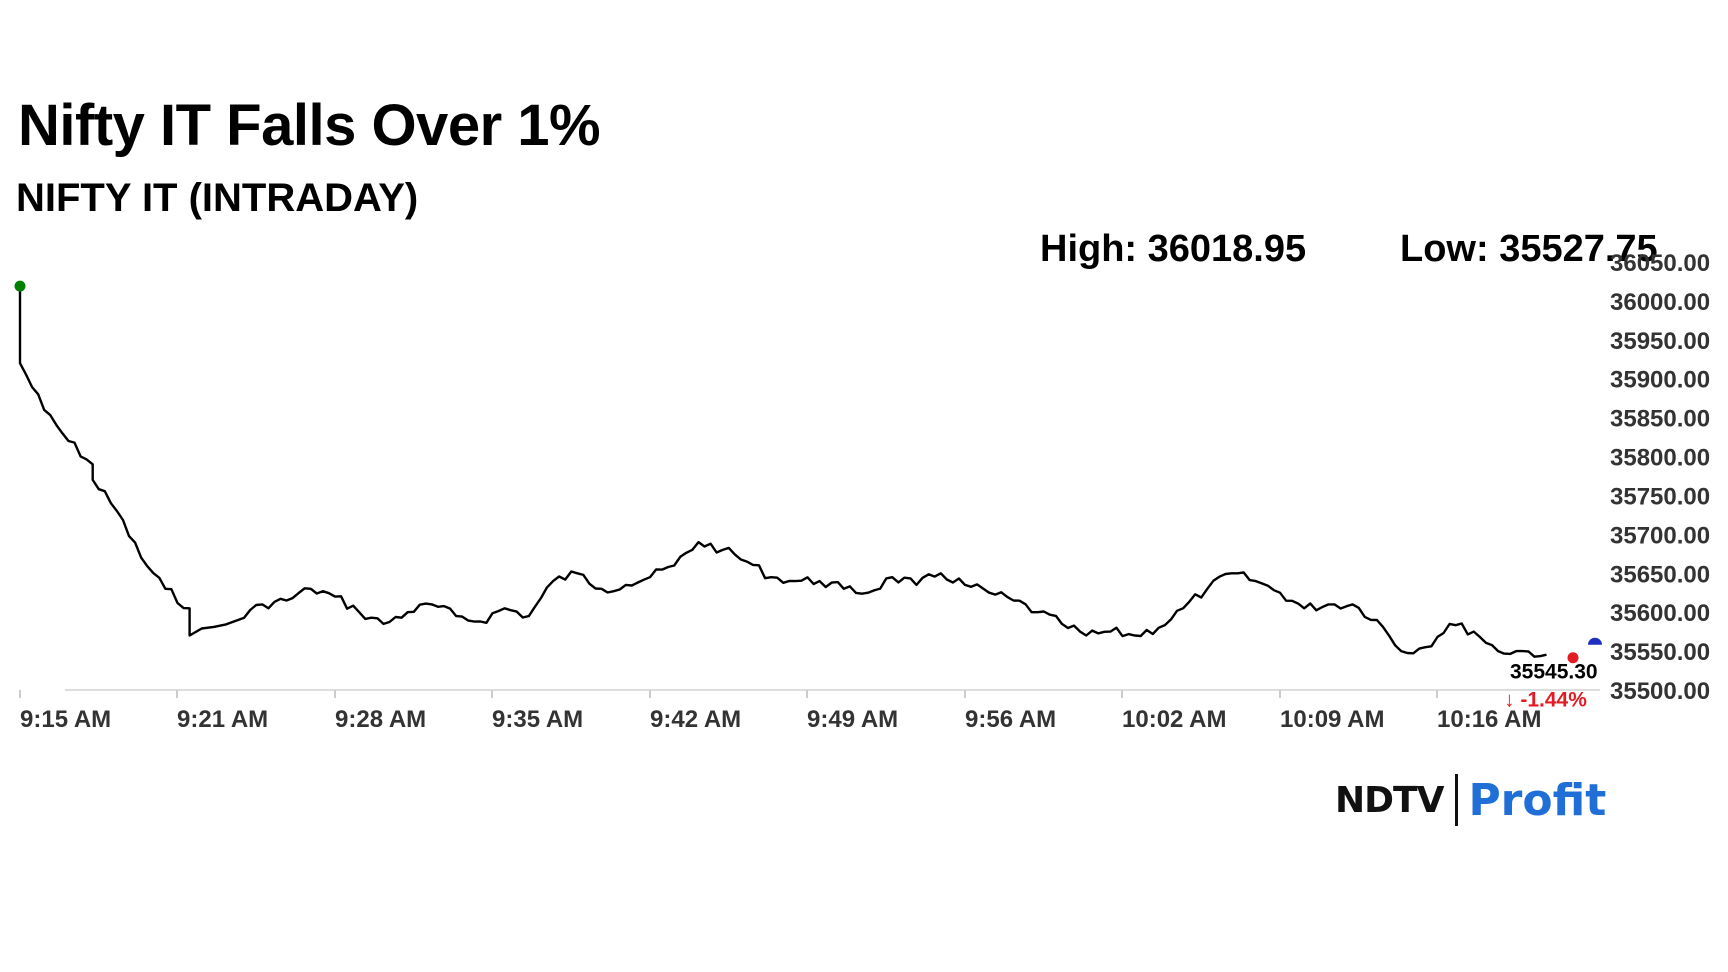  I want to click on x-tick-label: 10:02 AM, so click(1174, 719).